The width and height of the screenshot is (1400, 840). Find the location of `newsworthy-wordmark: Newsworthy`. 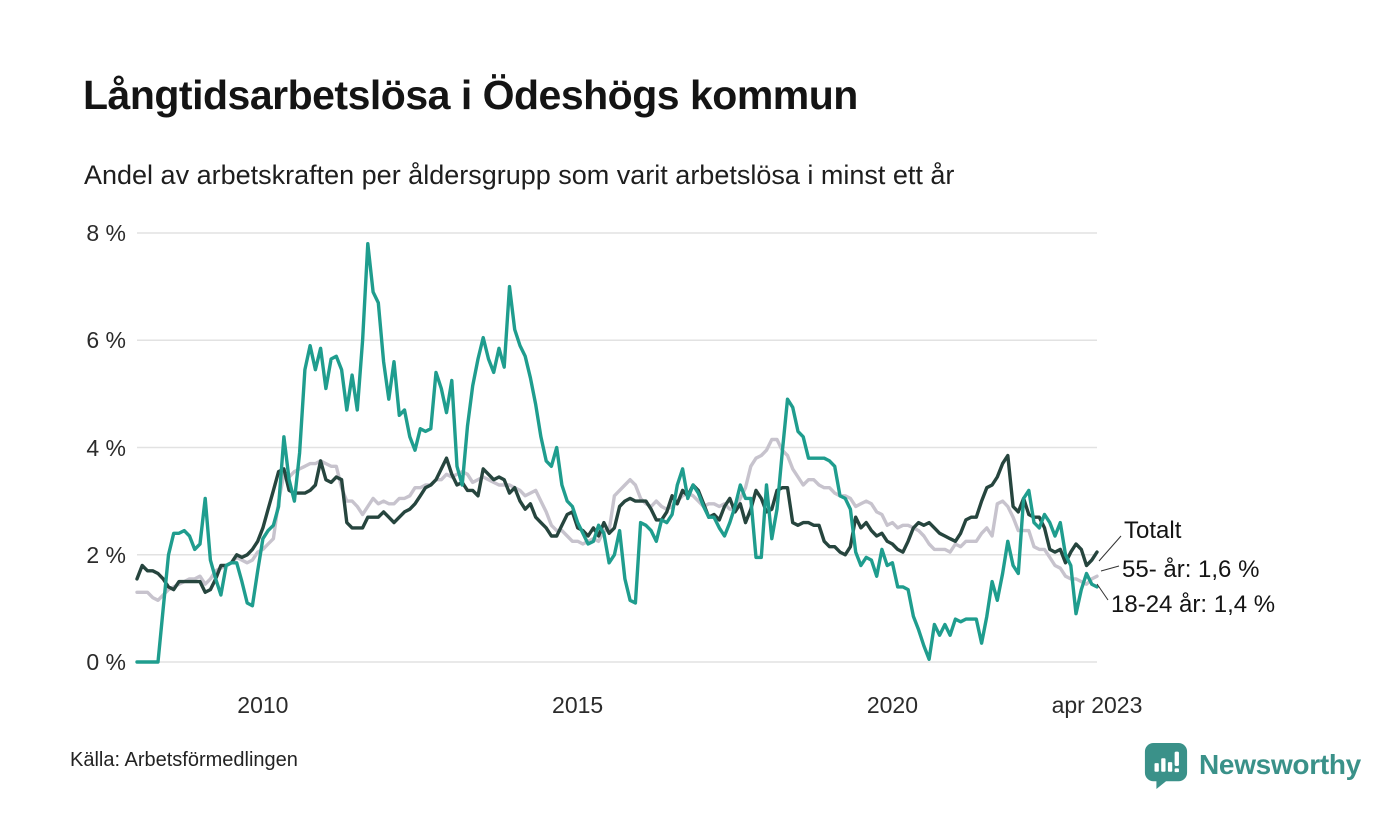

newsworthy-wordmark: Newsworthy is located at coordinates (1280, 764).